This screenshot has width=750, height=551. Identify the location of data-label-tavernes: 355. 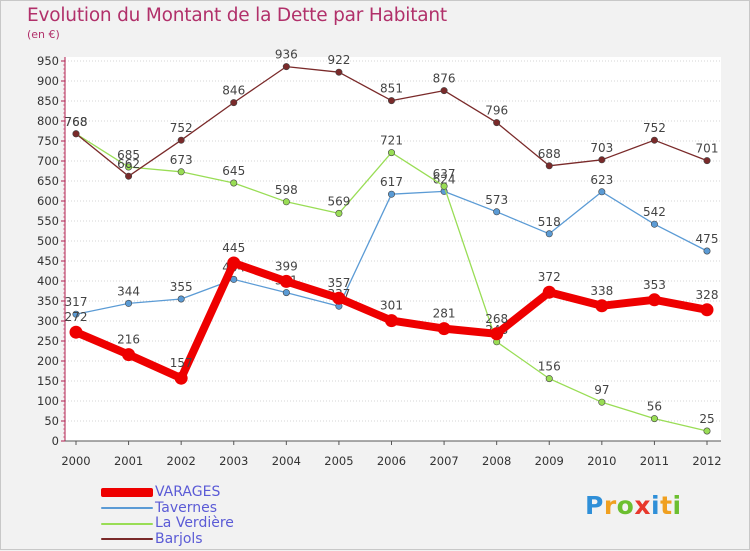
(181, 287).